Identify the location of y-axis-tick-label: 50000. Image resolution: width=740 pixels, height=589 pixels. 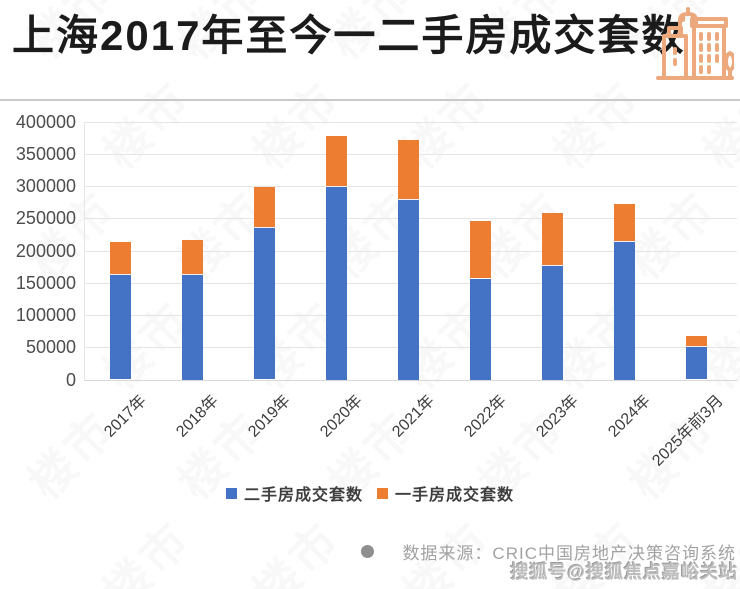
(50, 347).